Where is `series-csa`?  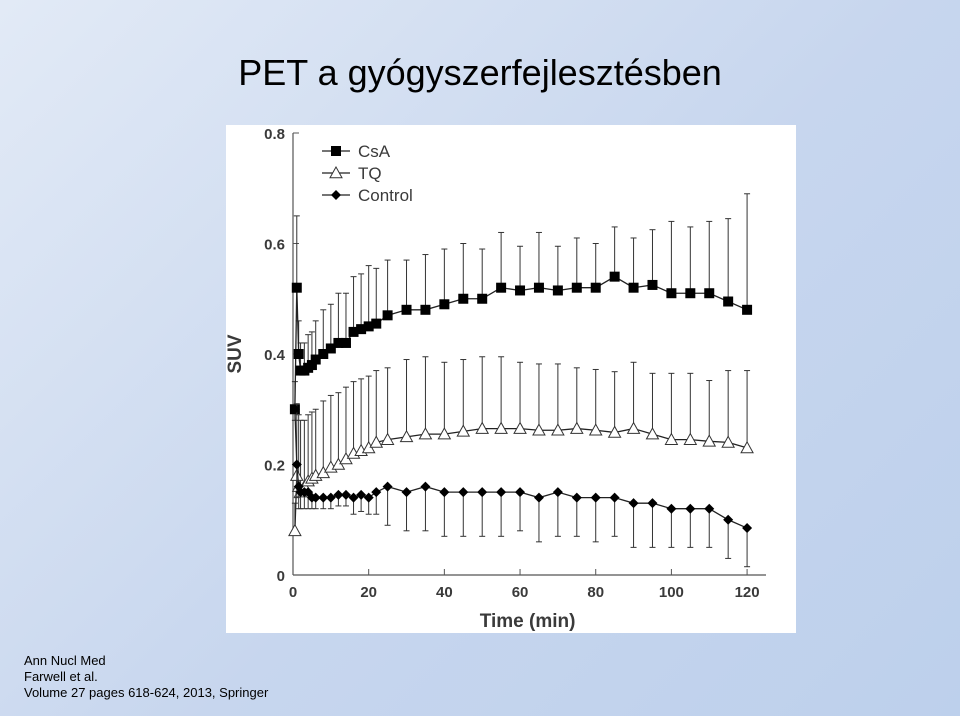
series-csa is located at coordinates (521, 304).